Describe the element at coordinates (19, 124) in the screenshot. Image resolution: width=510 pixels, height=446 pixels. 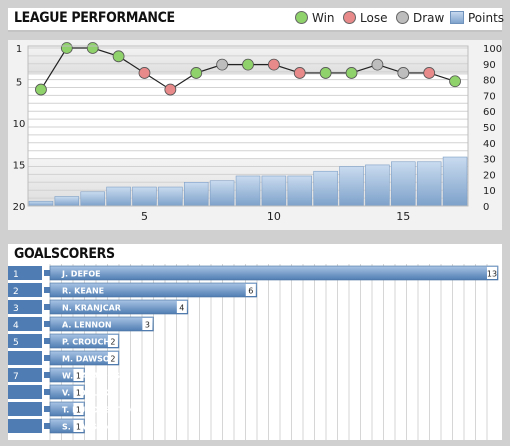
I see `left-axis-tick: 10` at that location.